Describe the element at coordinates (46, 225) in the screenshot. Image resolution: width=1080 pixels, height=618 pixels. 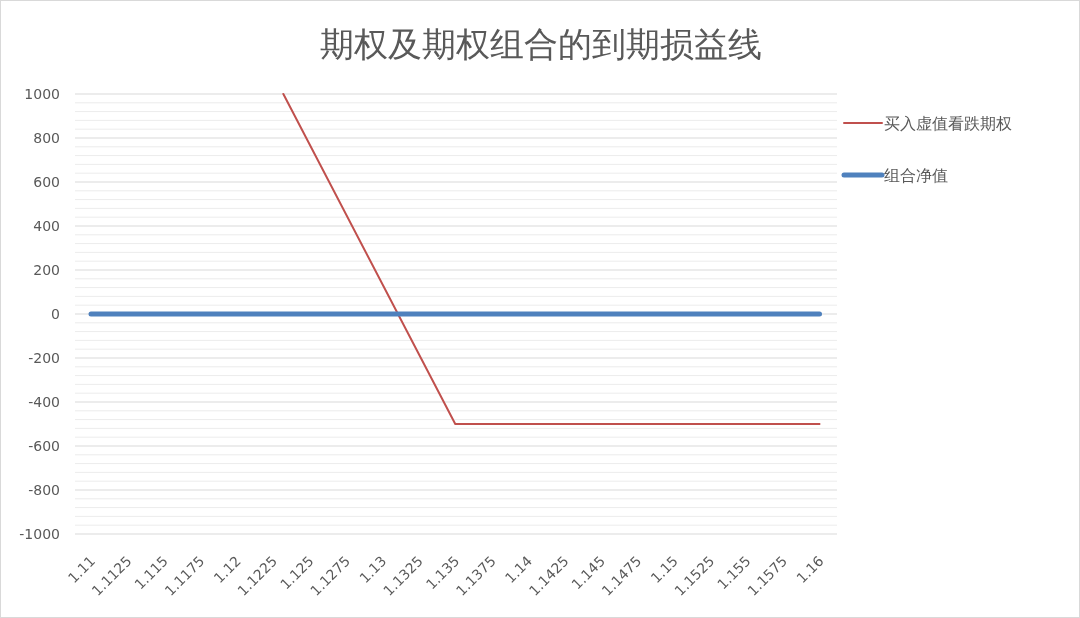
I see `y-tick-label: 400` at that location.